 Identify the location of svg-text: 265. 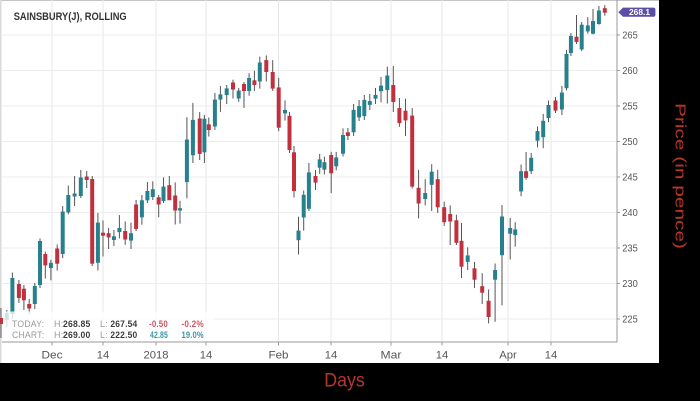
(630, 36).